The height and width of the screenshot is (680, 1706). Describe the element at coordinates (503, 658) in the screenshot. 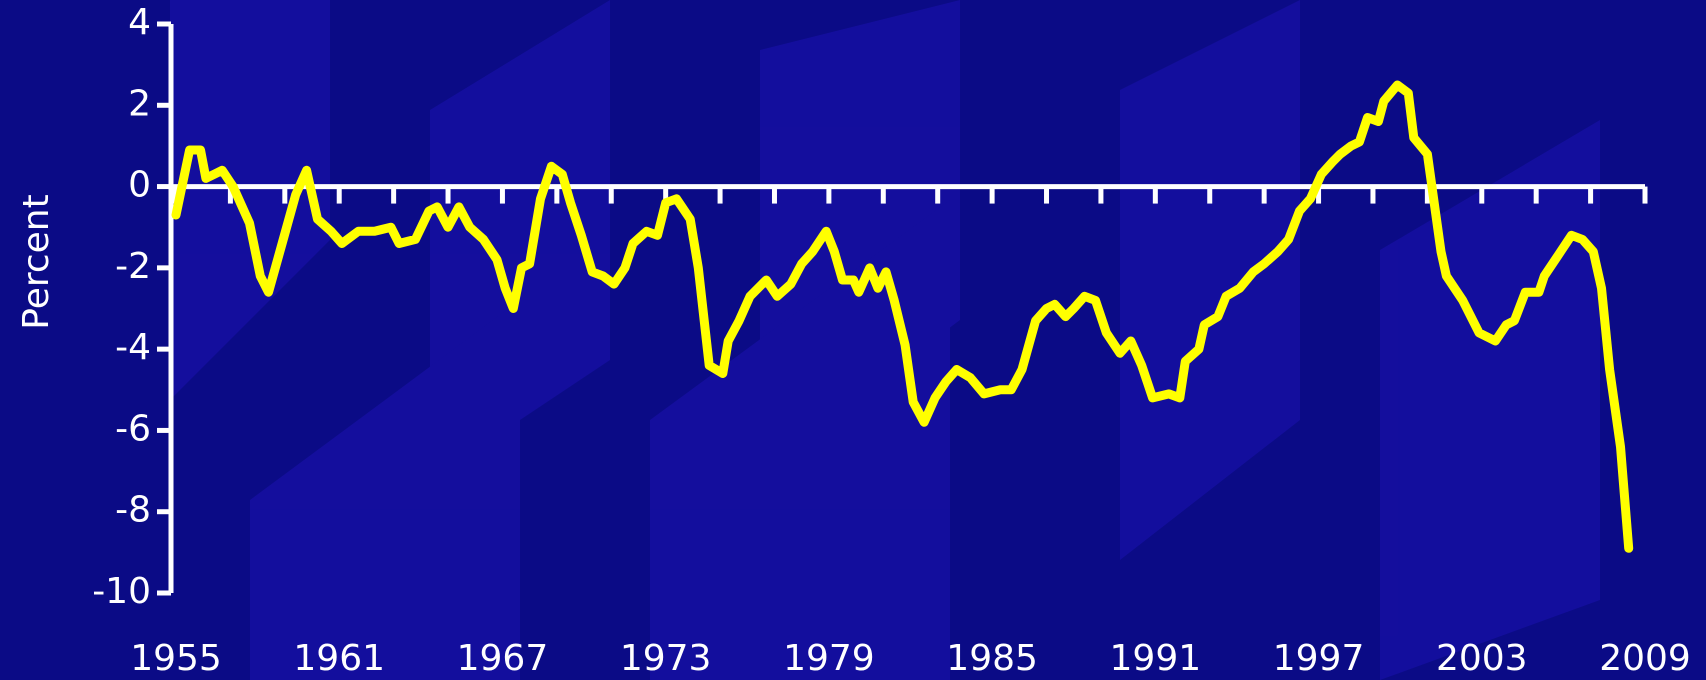

I see `x-tick-label: 1967` at that location.